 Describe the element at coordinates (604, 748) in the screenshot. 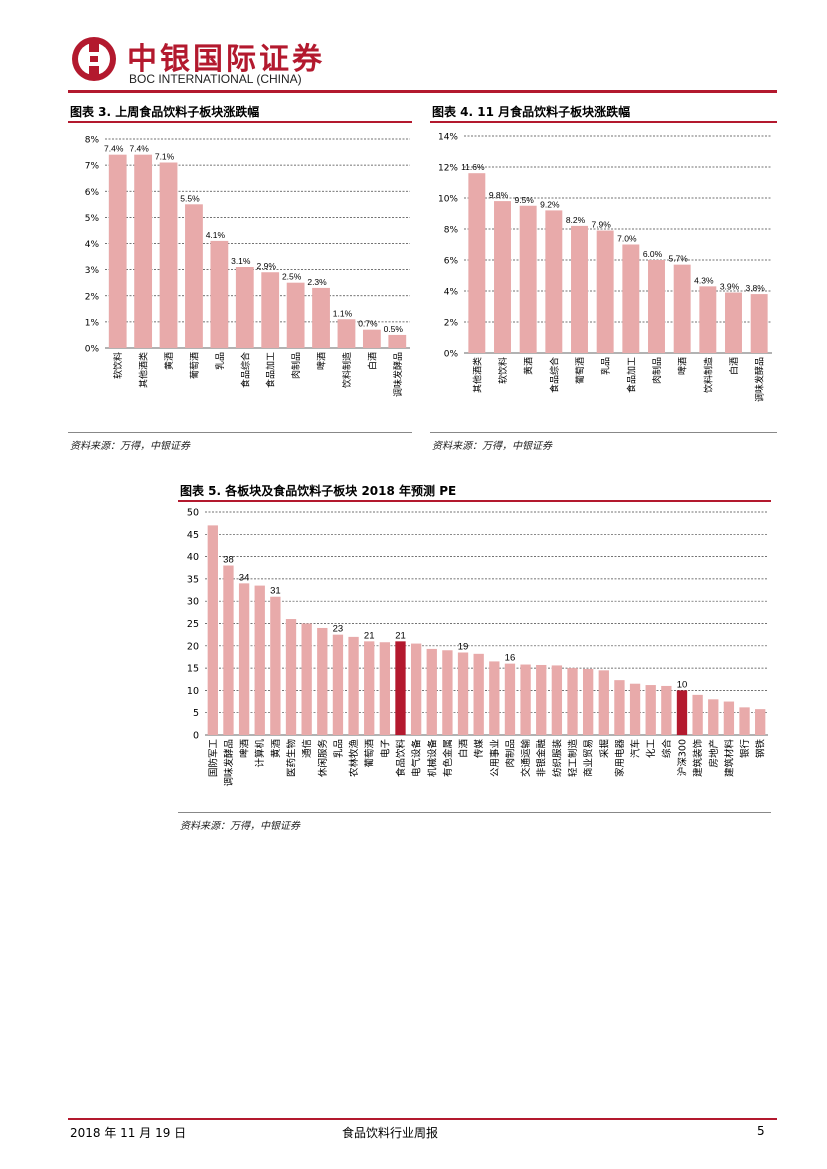

I see `category-label: 采掘` at that location.